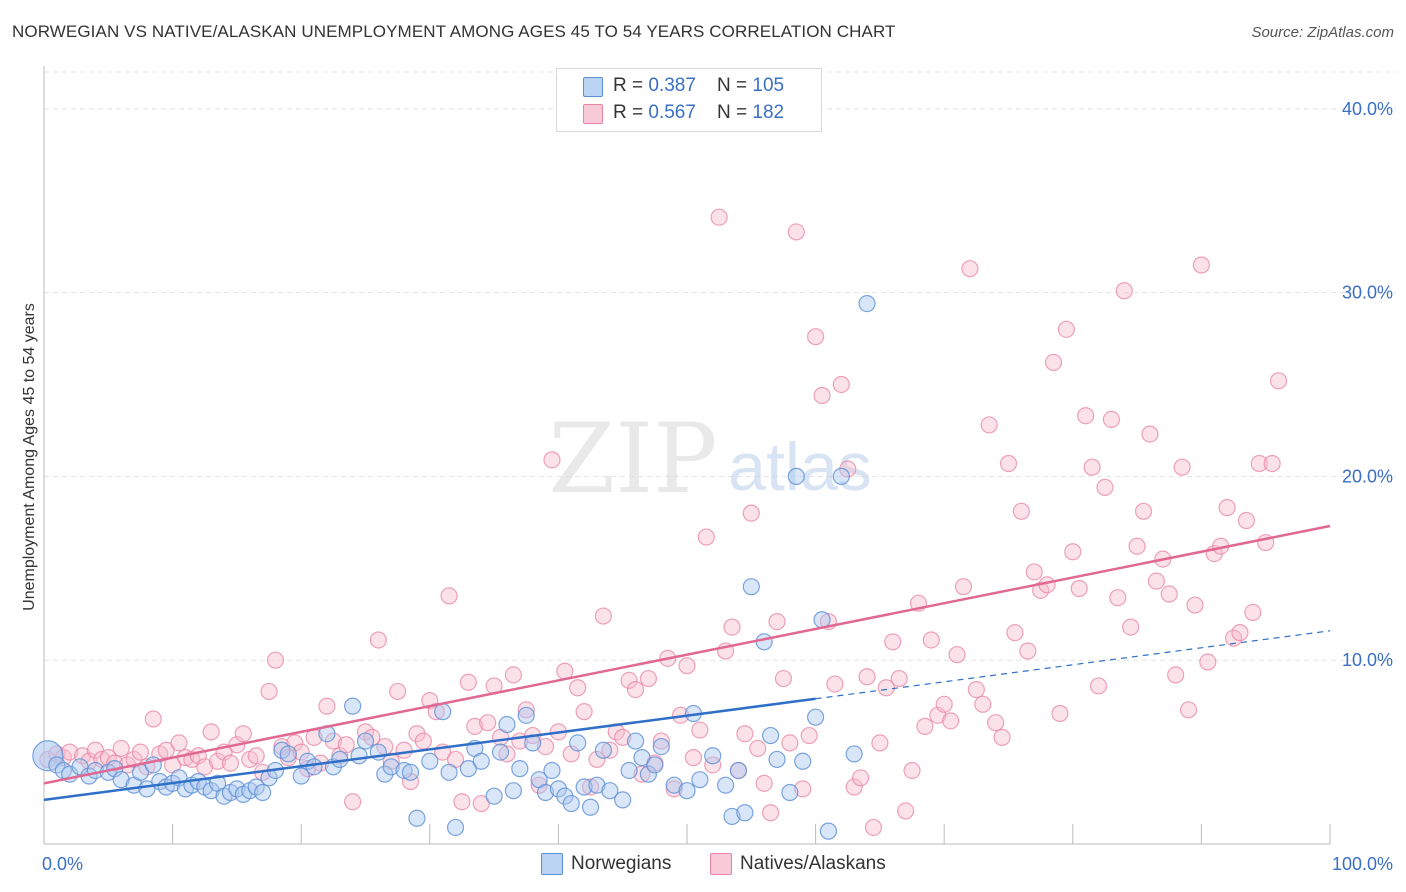 Image resolution: width=1406 pixels, height=892 pixels. I want to click on legend: R = 0.387 N = 105 R = 0.567 N = 182, so click(689, 100).